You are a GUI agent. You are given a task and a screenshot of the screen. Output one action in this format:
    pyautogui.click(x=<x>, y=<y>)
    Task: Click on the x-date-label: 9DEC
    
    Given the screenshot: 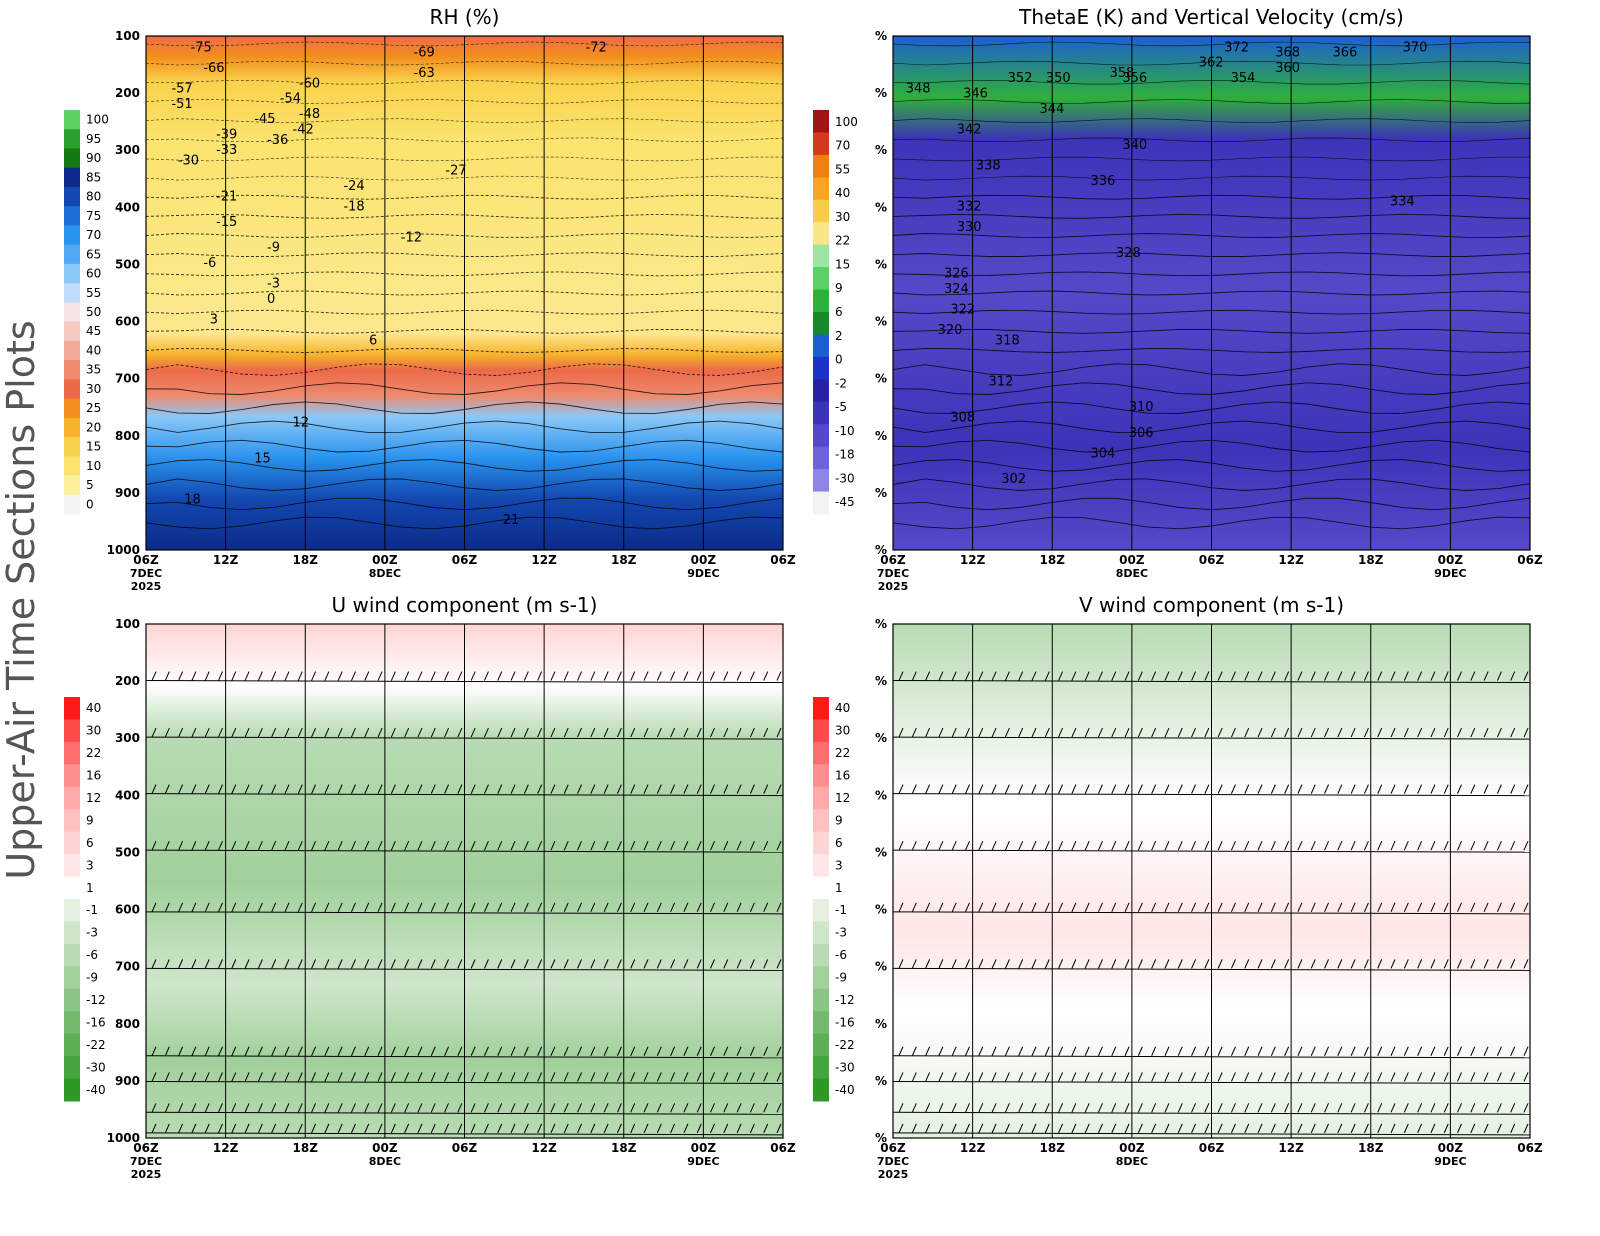 What is the action you would take?
    pyautogui.click(x=703, y=1161)
    